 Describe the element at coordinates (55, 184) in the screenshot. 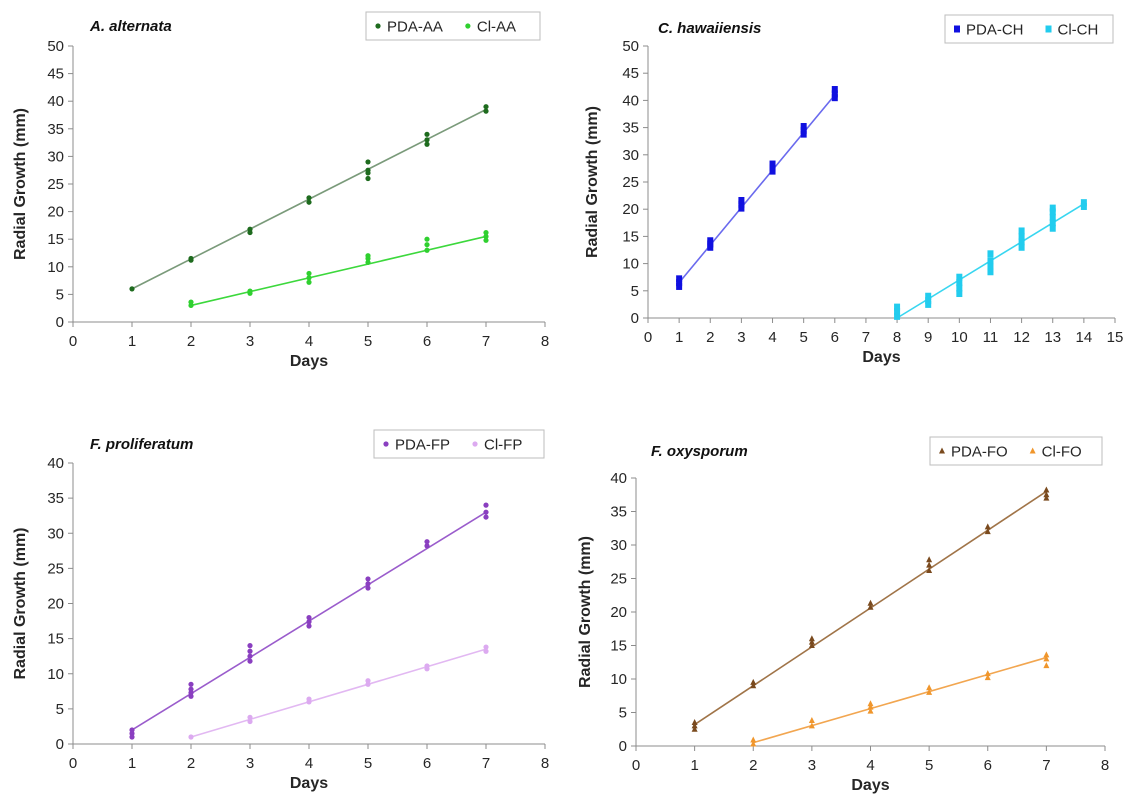

I see `y-tick-label: 25` at that location.